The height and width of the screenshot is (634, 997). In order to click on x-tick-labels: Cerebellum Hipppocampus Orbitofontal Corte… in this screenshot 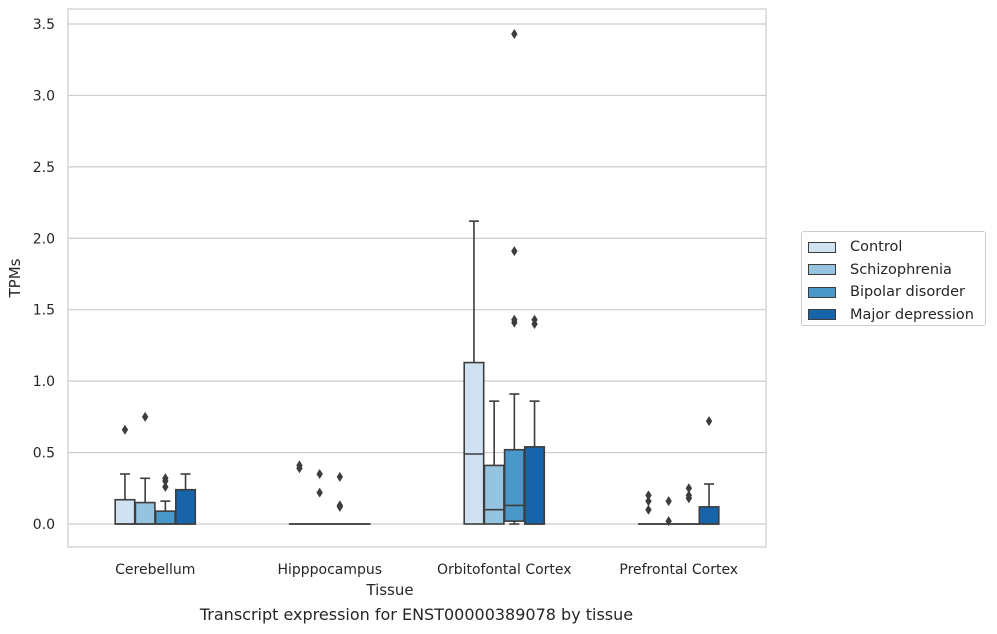, I will do `click(426, 570)`.